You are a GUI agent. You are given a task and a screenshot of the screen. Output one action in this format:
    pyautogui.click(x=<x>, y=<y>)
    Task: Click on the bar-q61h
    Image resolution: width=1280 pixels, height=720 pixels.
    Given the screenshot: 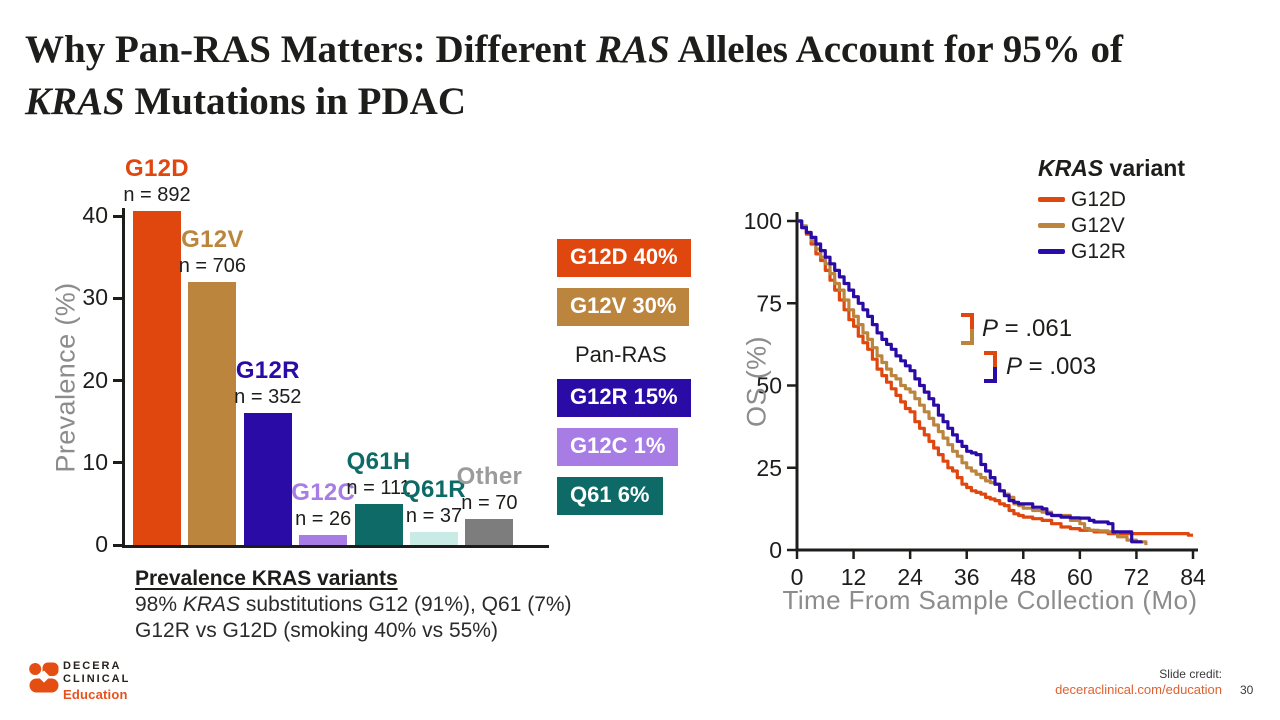 What is the action you would take?
    pyautogui.click(x=378, y=524)
    